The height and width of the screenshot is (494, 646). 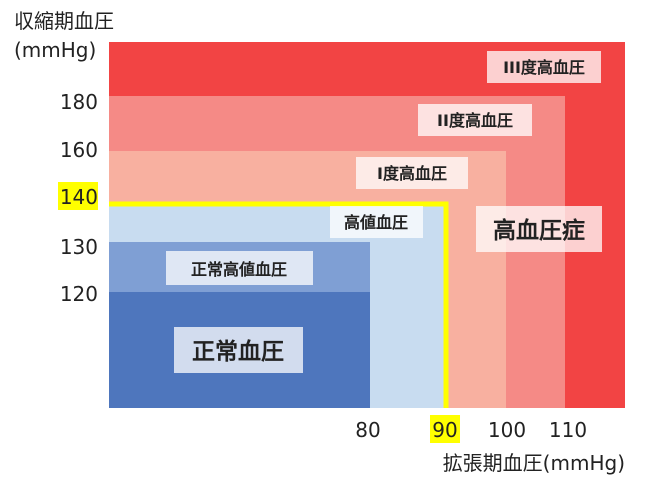 I want to click on zone-label-grade3: III度高血圧, so click(x=544, y=67).